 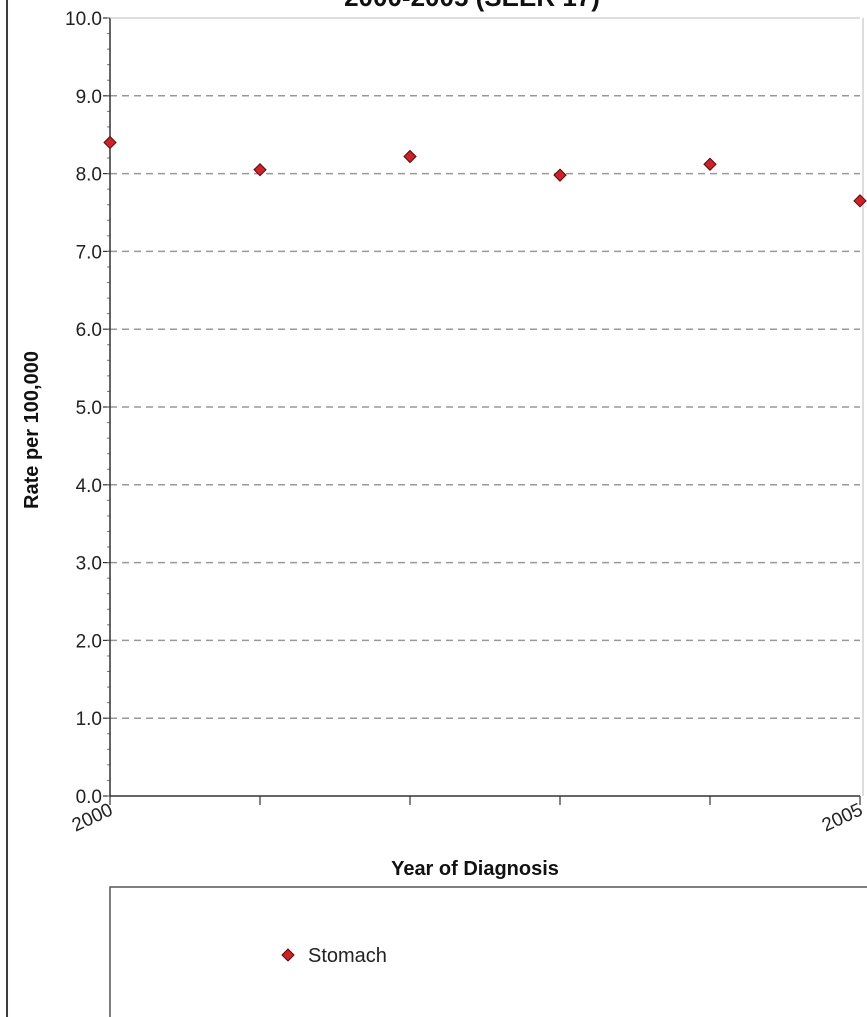 What do you see at coordinates (89, 408) in the screenshot?
I see `y-tick-label: 5.0` at bounding box center [89, 408].